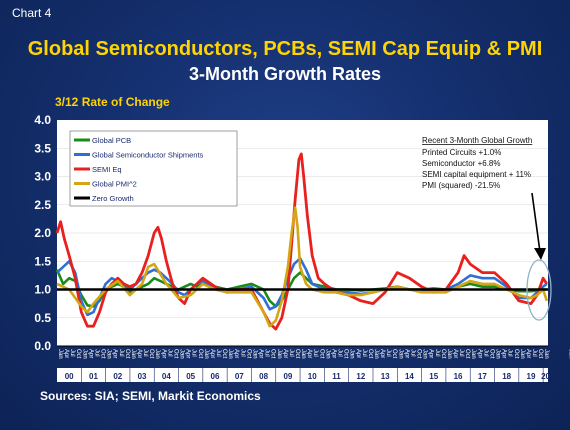 This screenshot has height=430, width=570. I want to click on x-year-label: 15, so click(433, 376).